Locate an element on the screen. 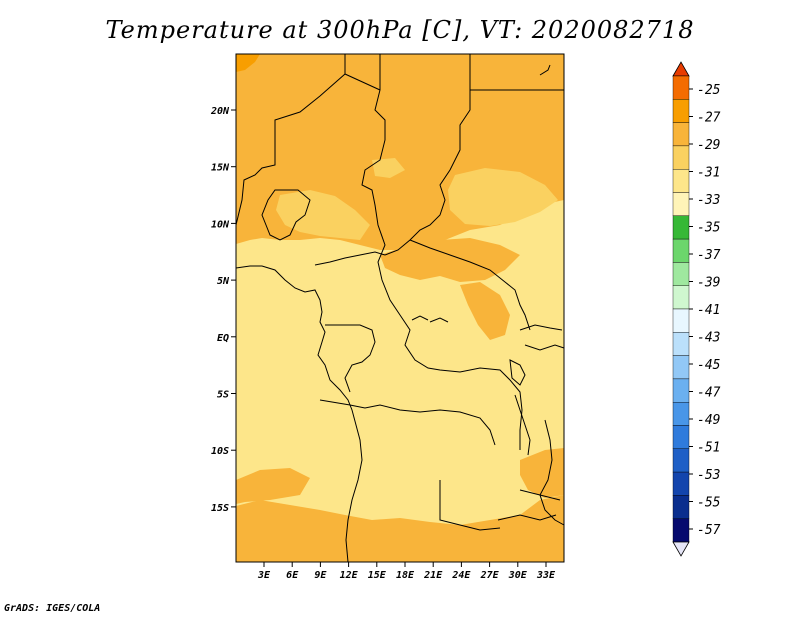  colorbar-label: -41 is located at coordinates (708, 310).